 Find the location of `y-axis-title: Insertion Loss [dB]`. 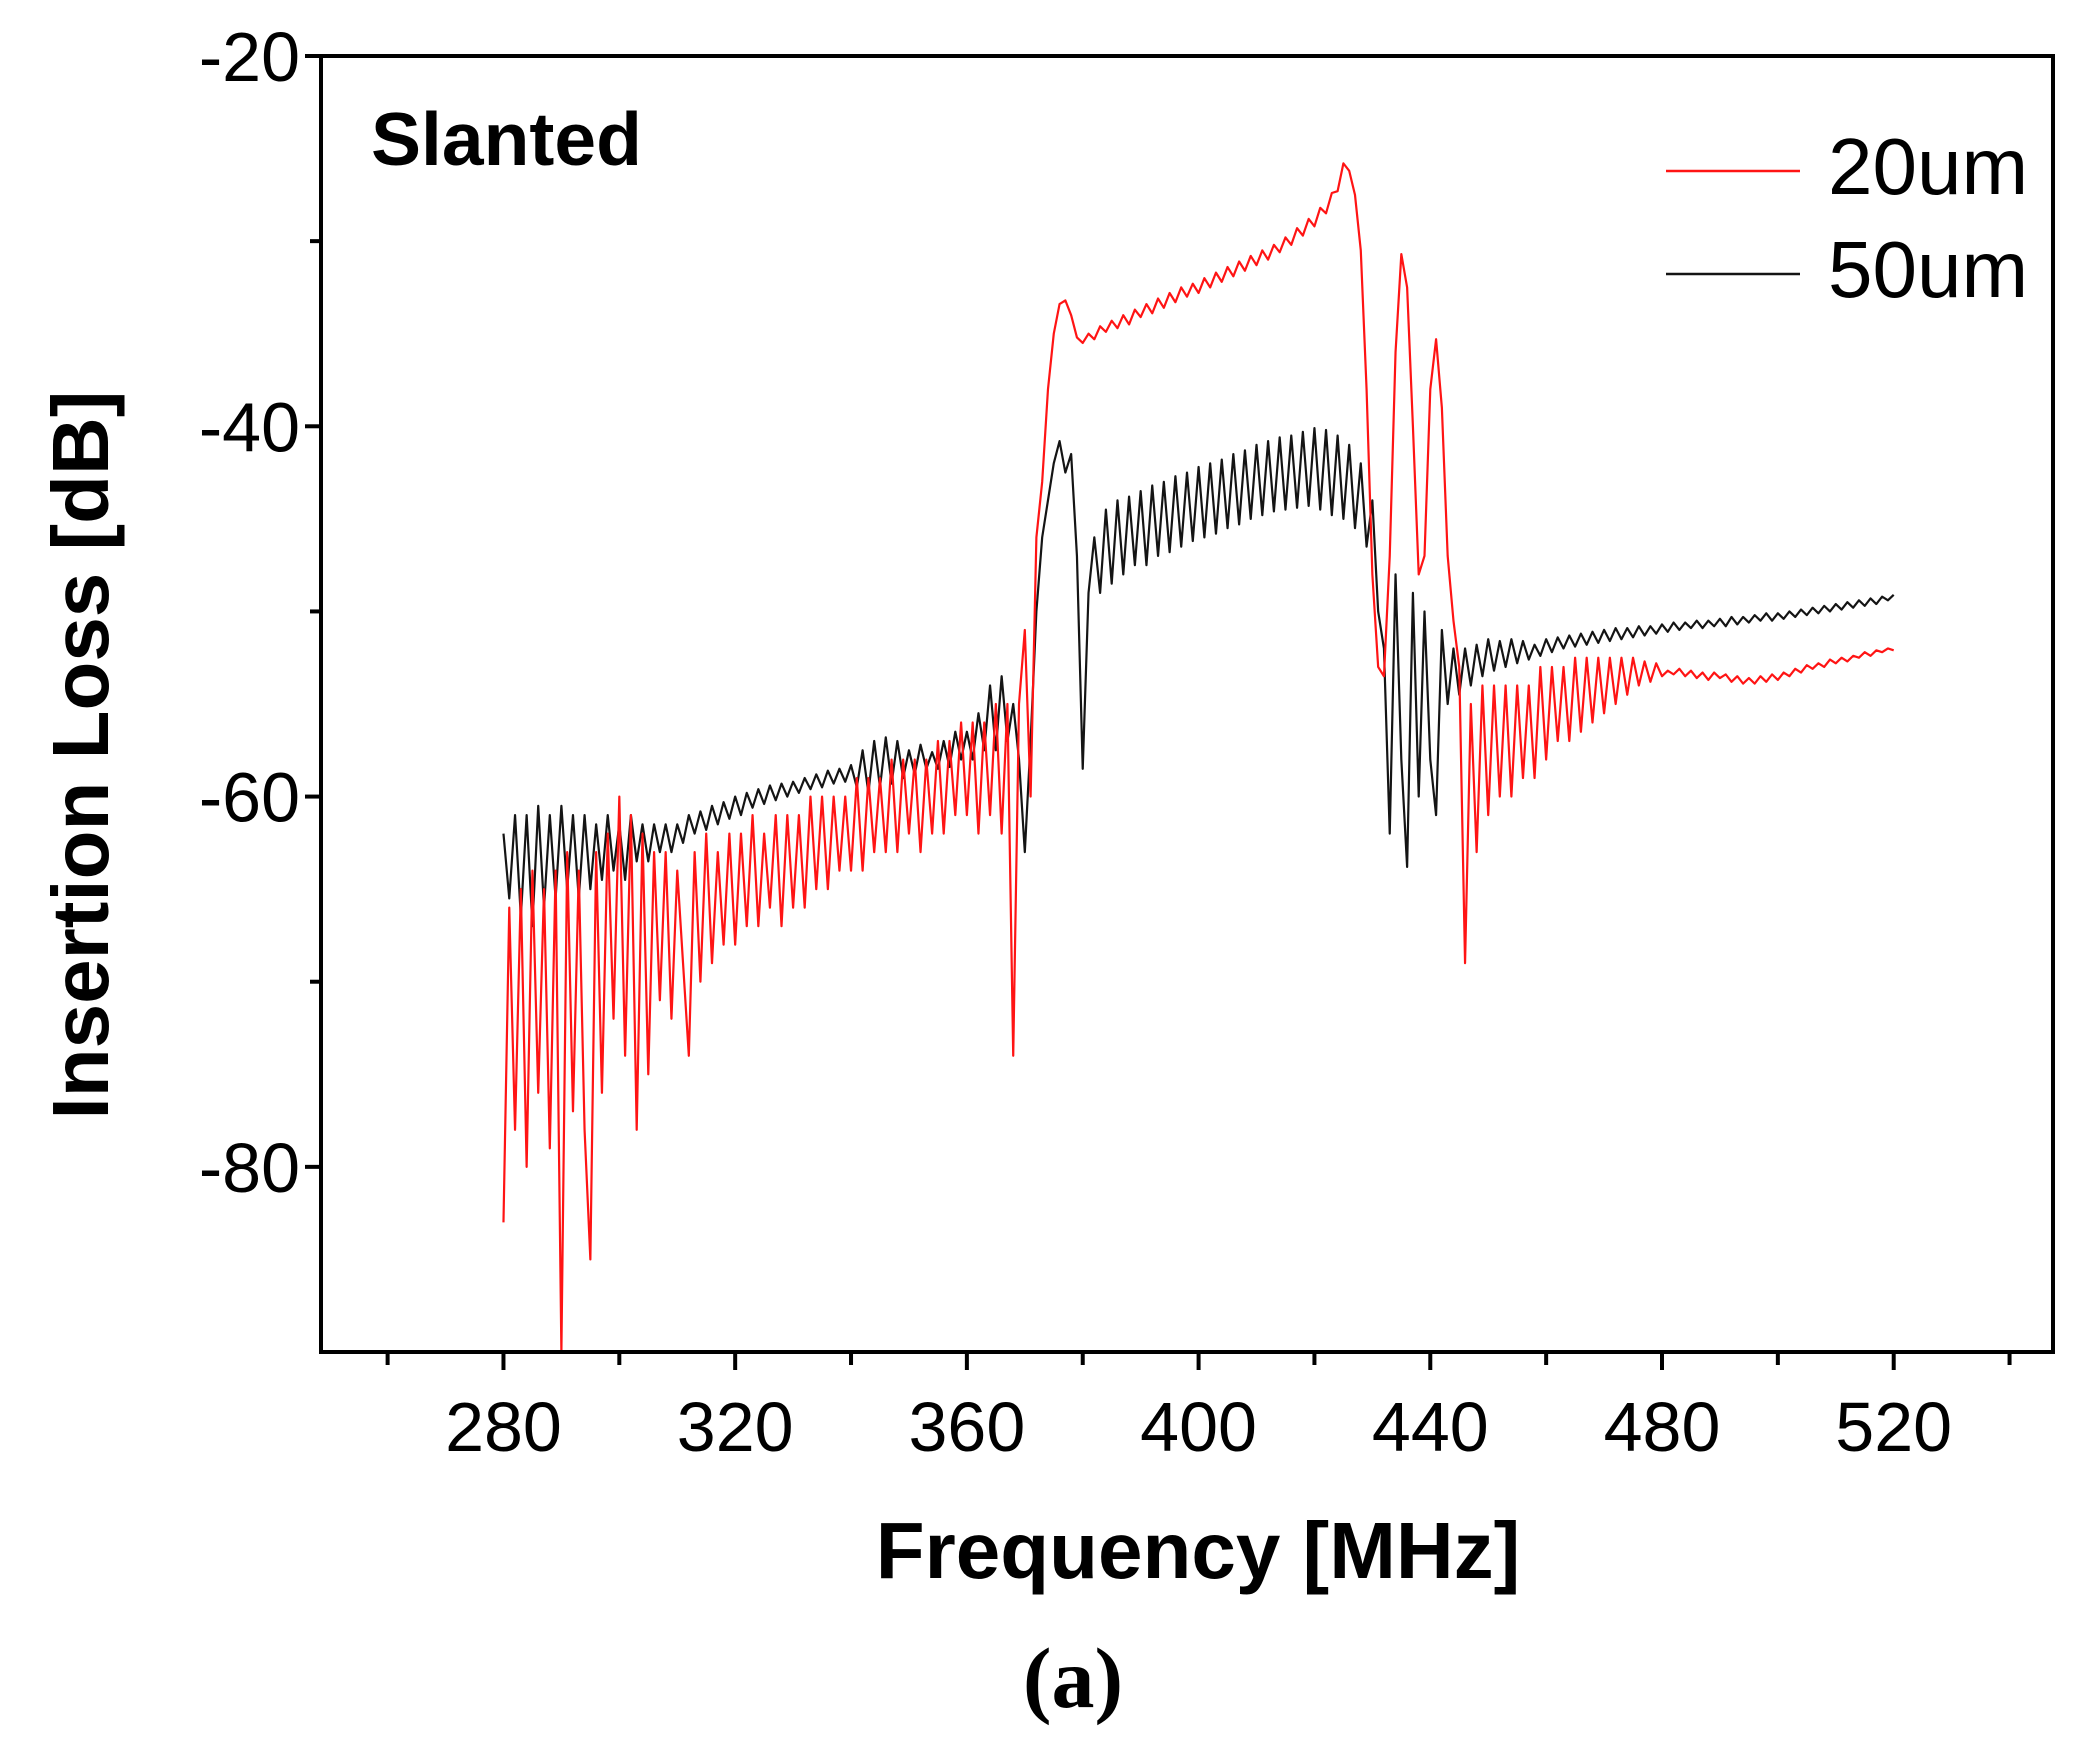

y-axis-title: Insertion Loss [dB] is located at coordinates (80, 755).